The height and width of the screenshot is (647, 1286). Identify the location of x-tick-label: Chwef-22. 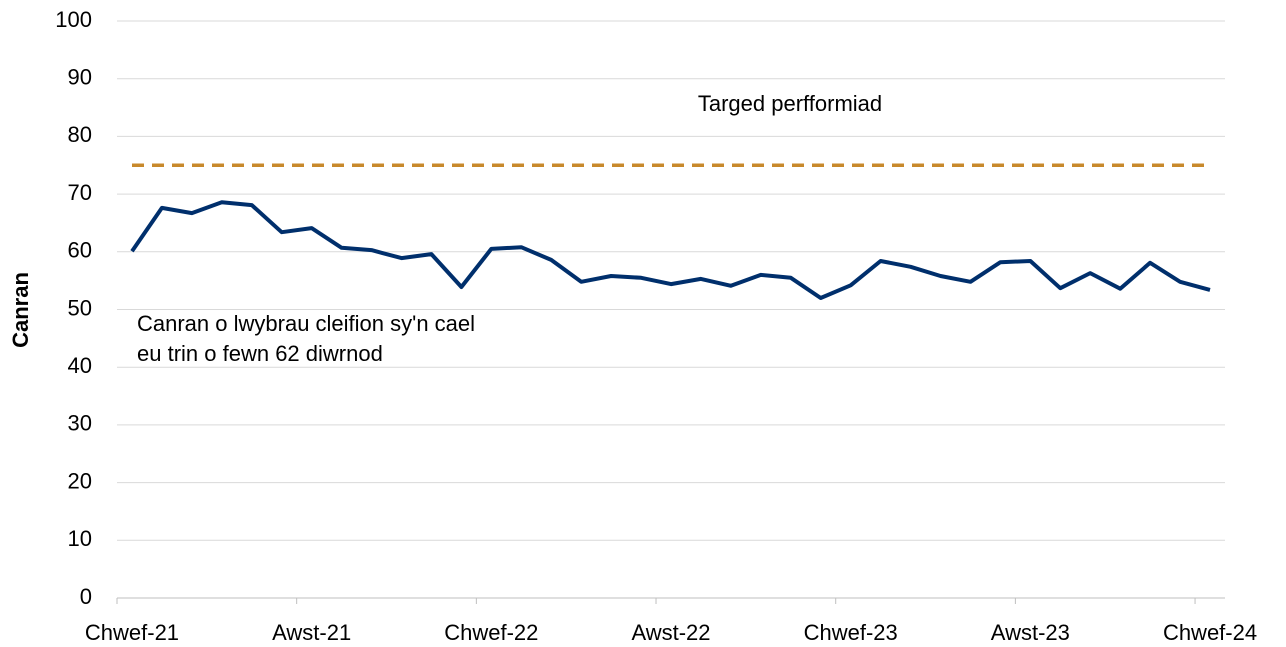
(491, 632).